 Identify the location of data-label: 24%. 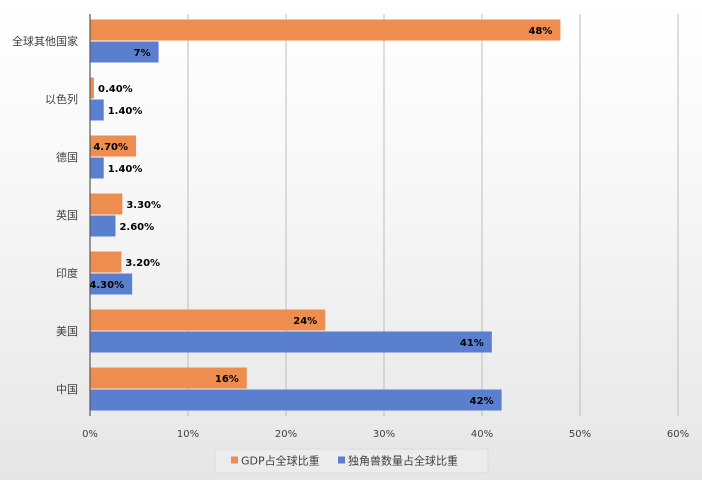
(305, 321).